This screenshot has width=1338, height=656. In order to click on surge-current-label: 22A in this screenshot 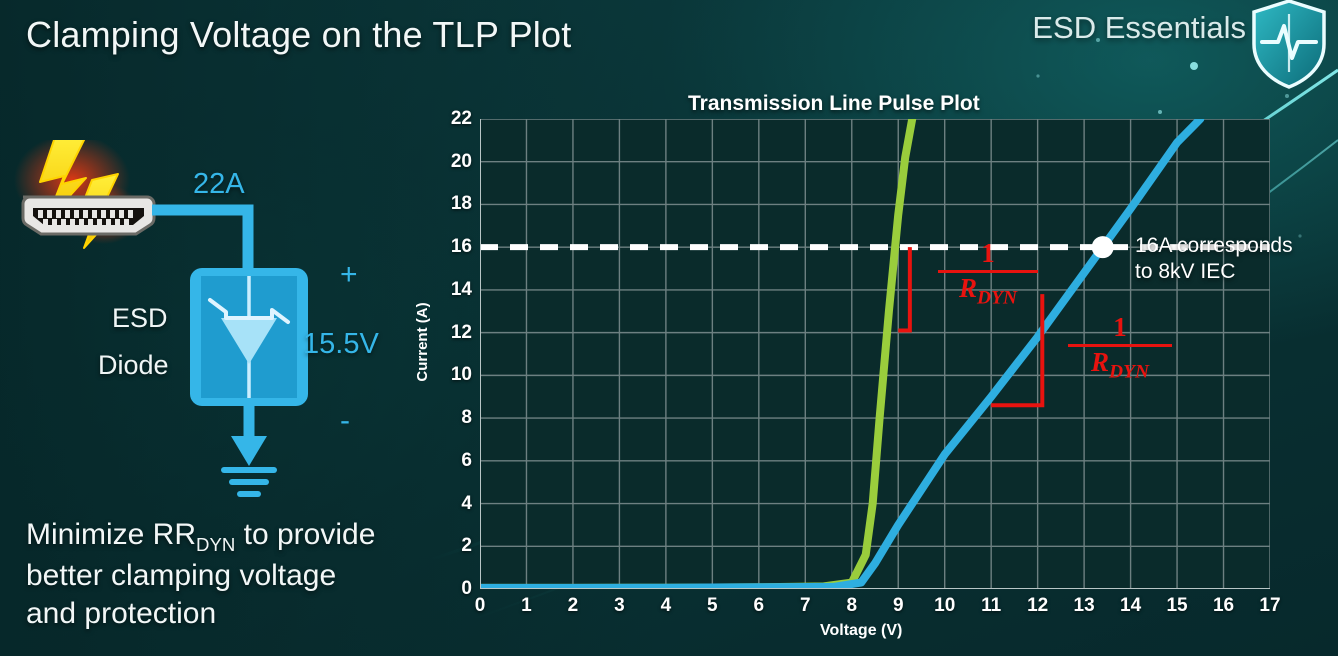, I will do `click(219, 184)`.